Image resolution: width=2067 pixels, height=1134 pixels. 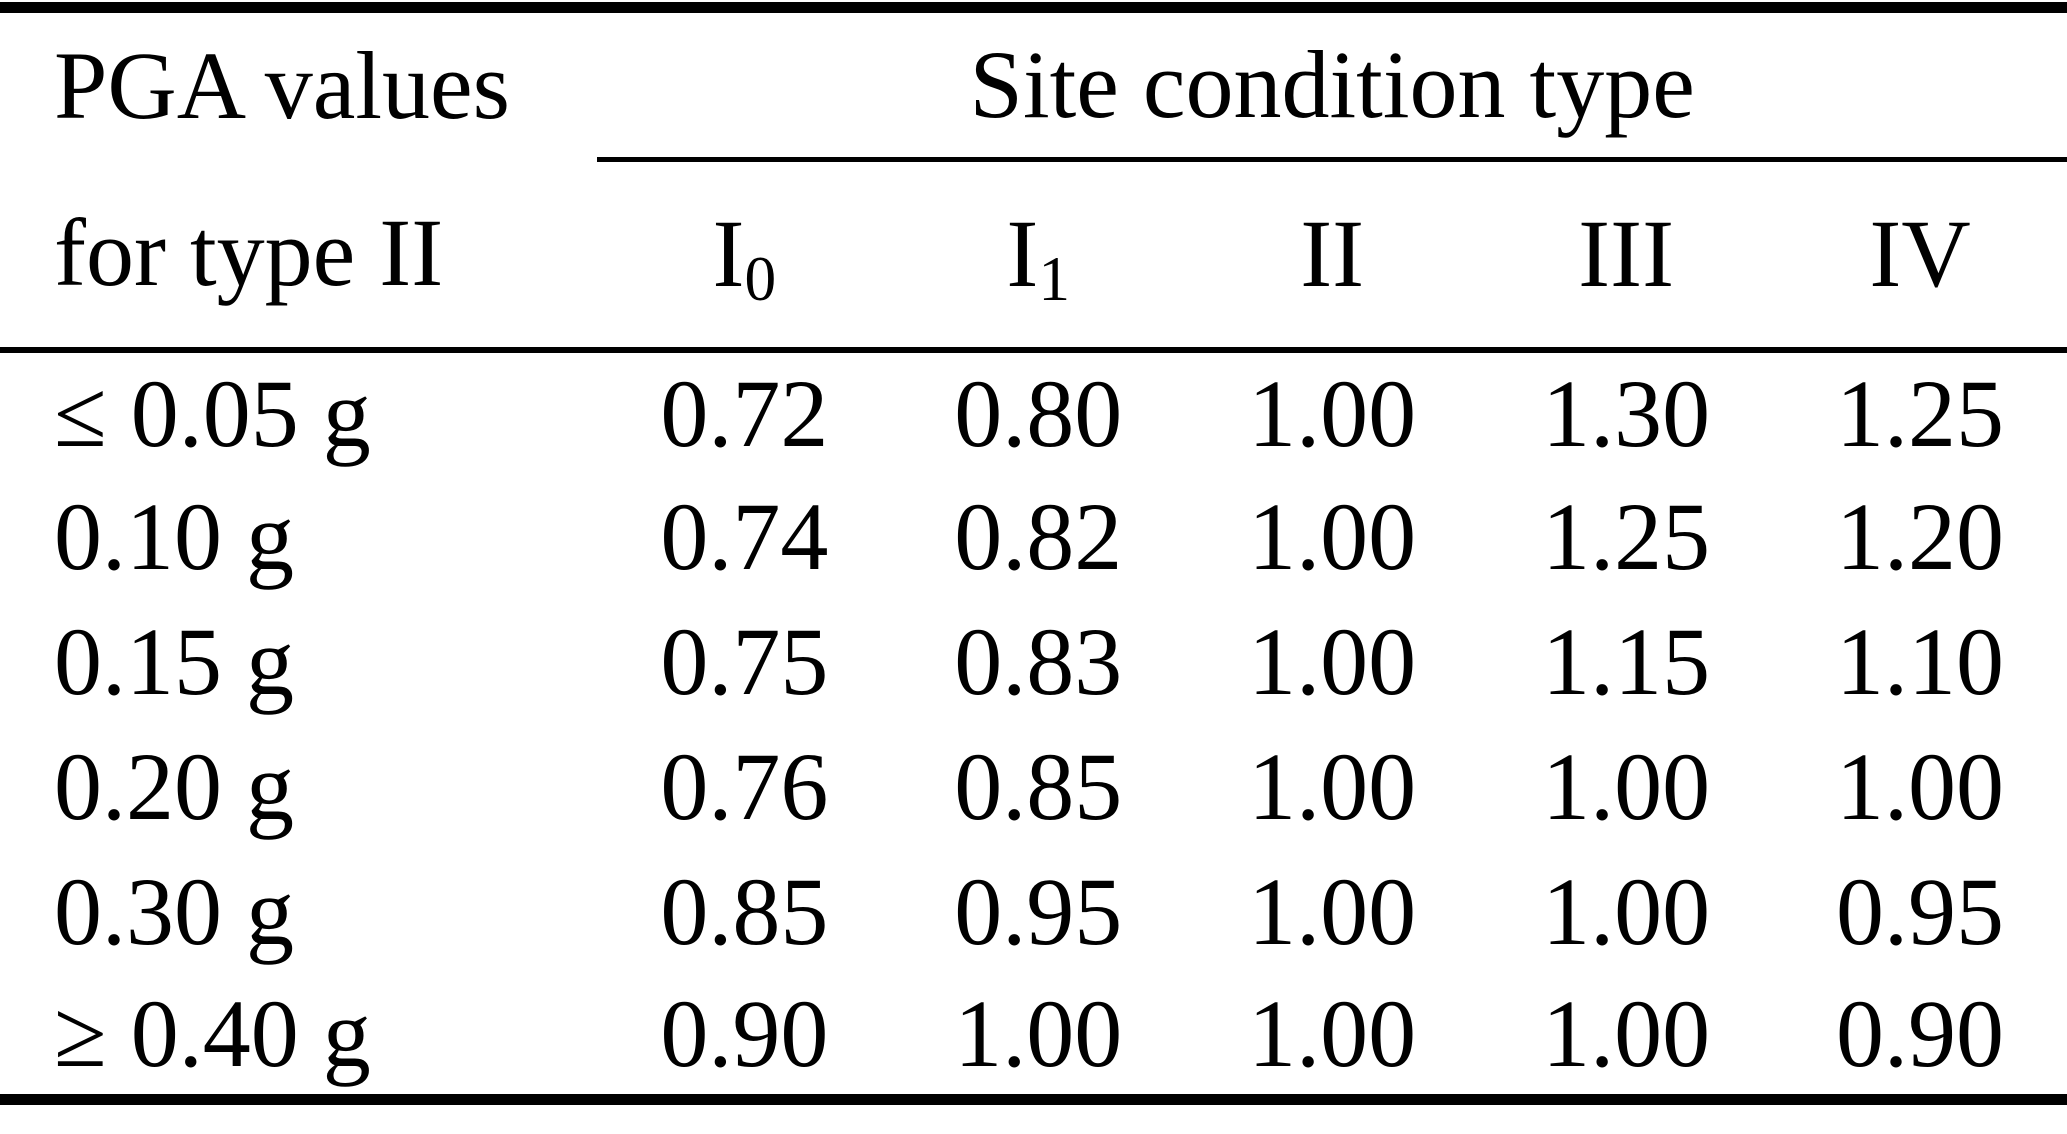 I want to click on col-header-i0: I0, so click(x=744, y=256).